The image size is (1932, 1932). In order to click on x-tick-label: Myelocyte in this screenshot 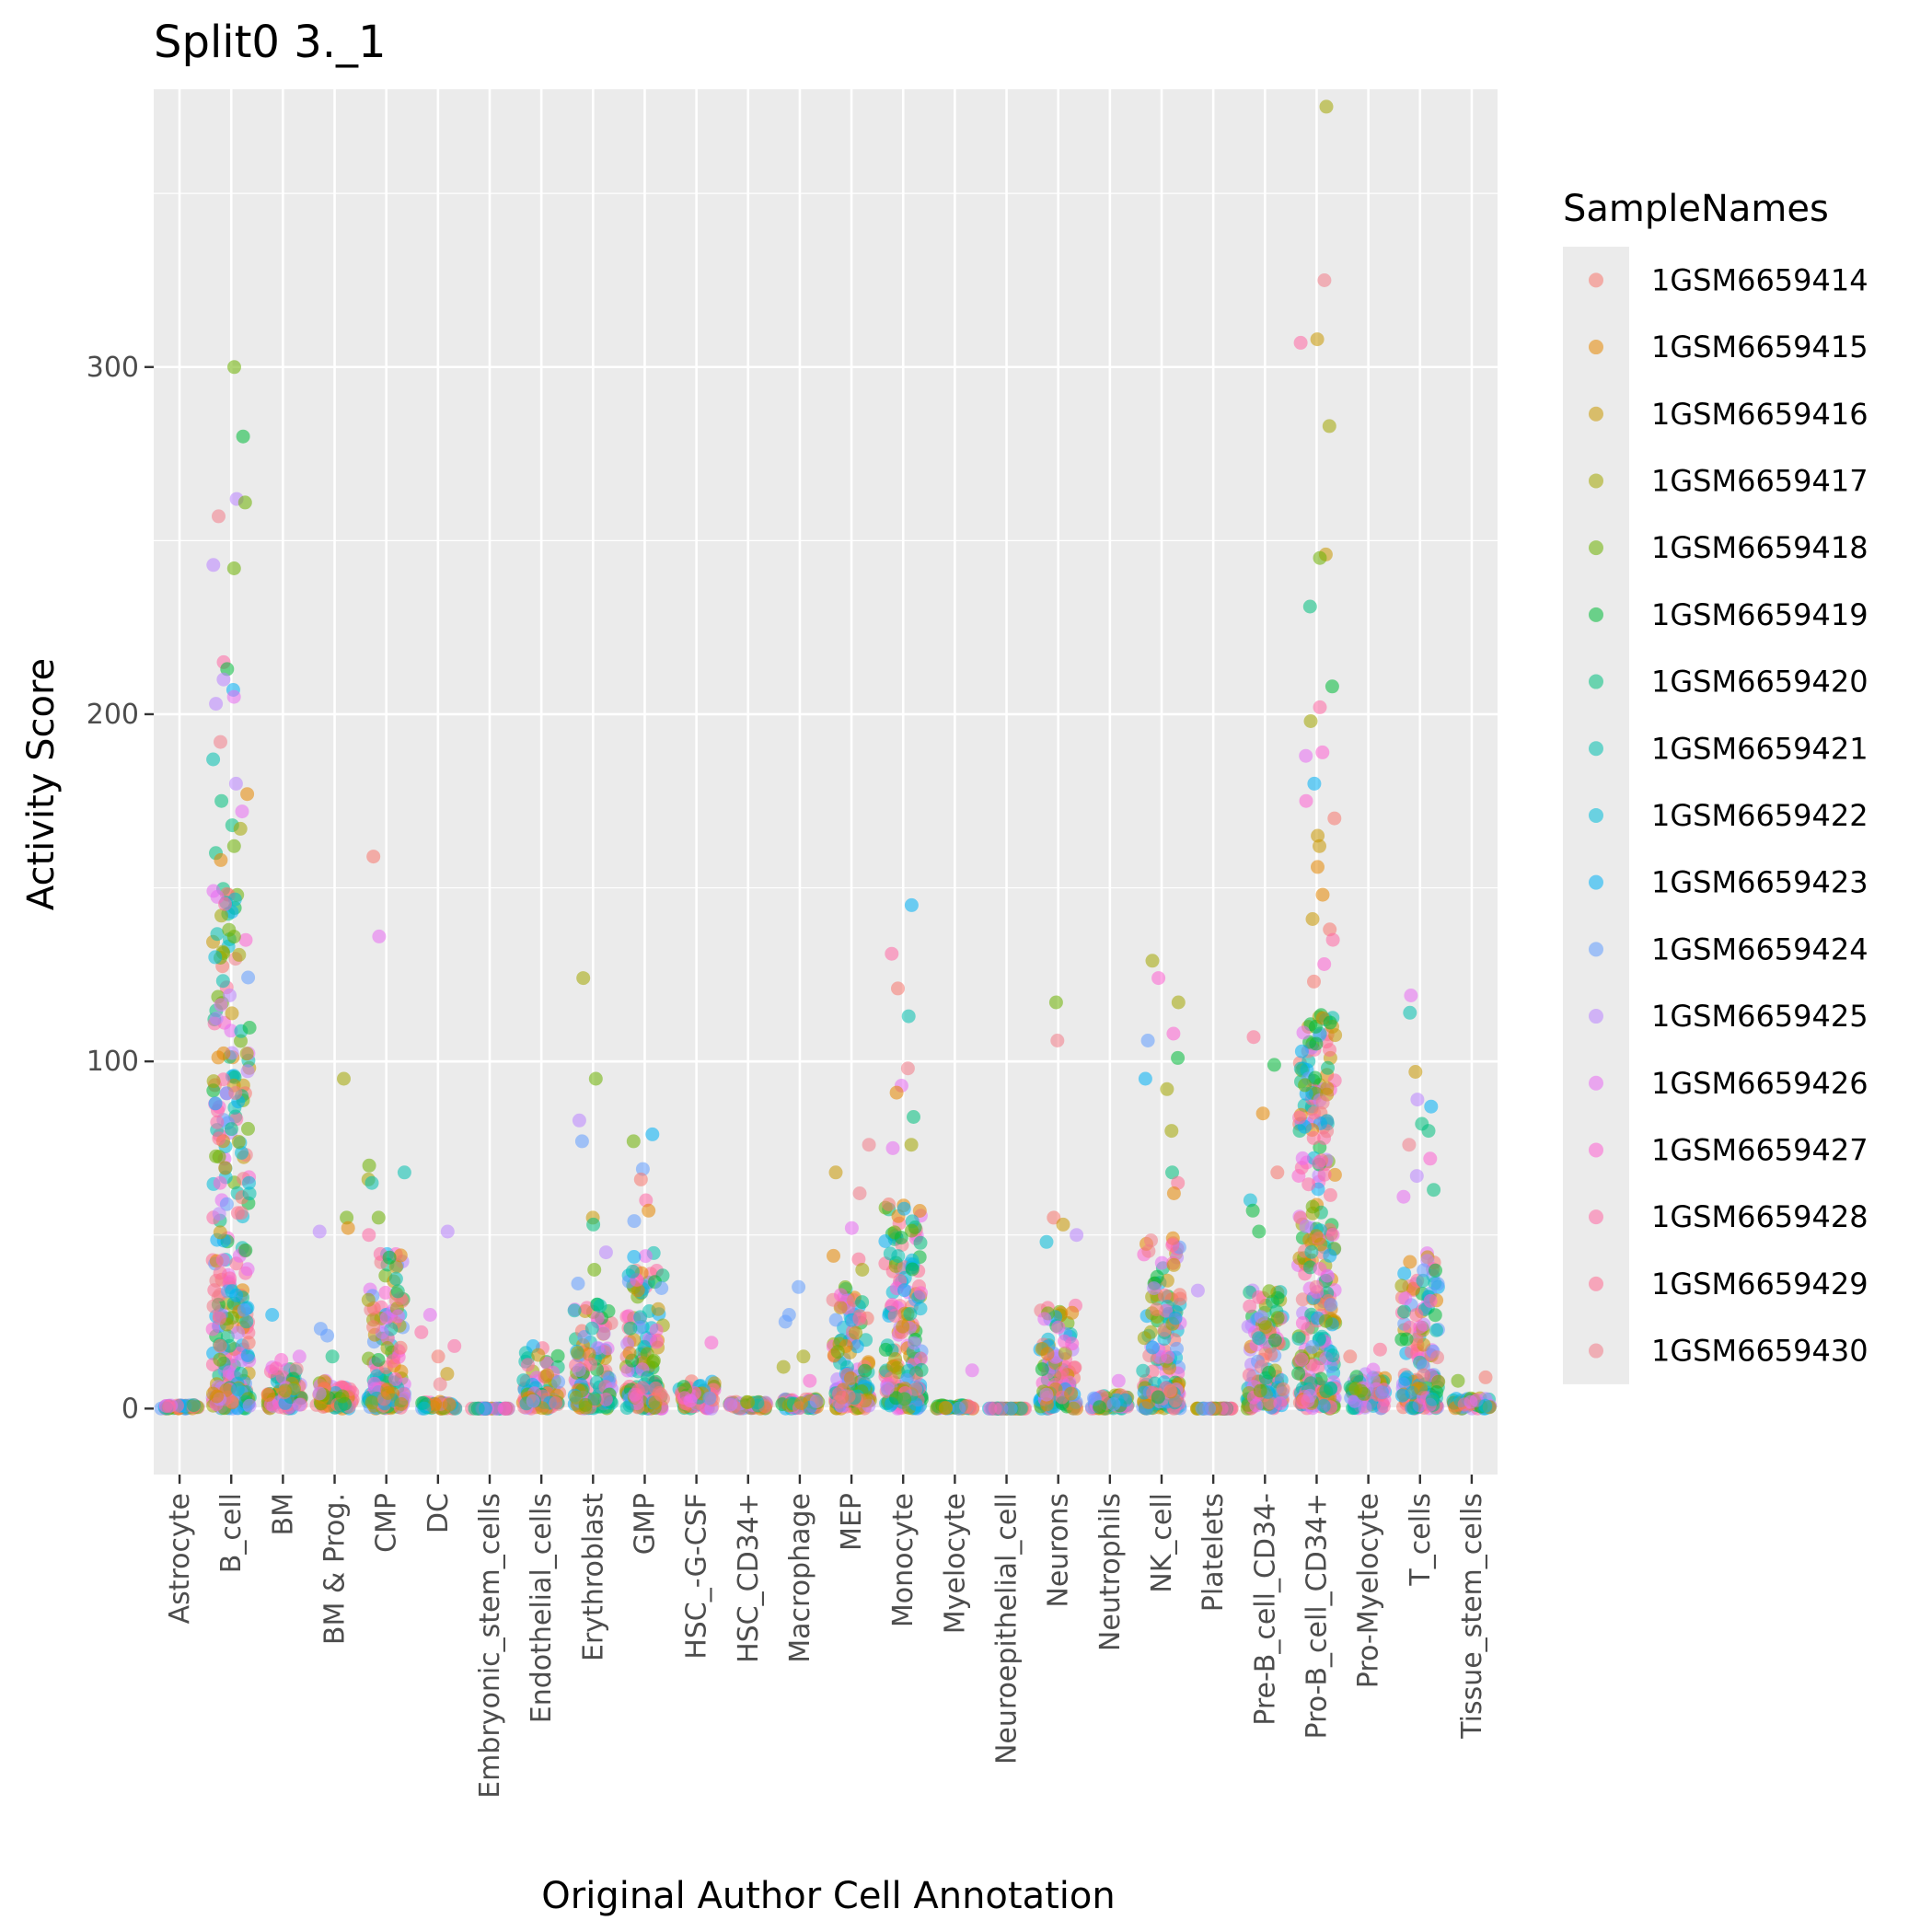, I will do `click(955, 1563)`.